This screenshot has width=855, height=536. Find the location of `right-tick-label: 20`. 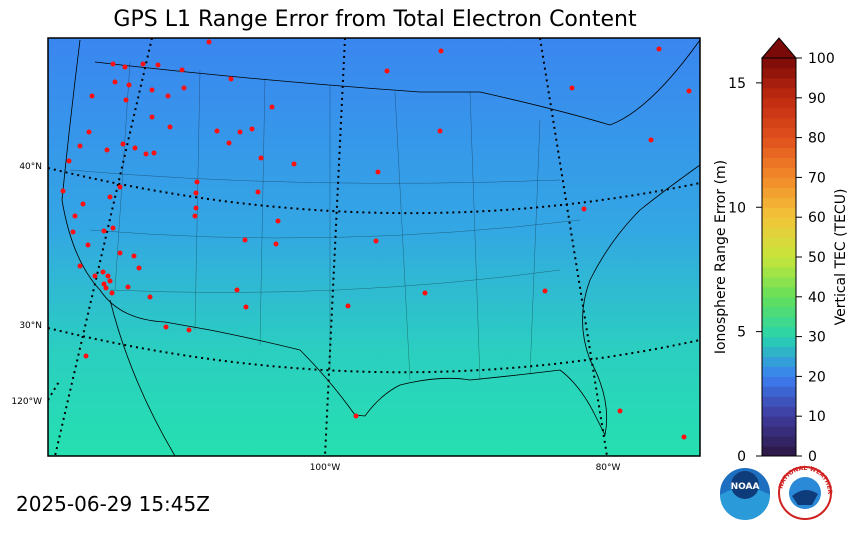

right-tick-label: 20 is located at coordinates (817, 377).